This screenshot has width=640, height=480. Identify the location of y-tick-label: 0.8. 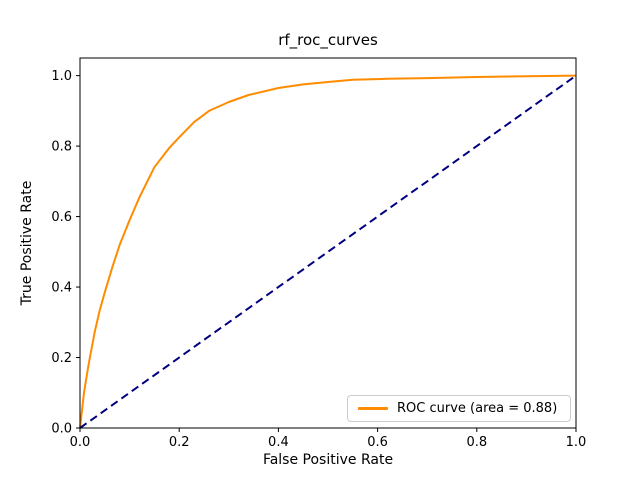
(61, 147).